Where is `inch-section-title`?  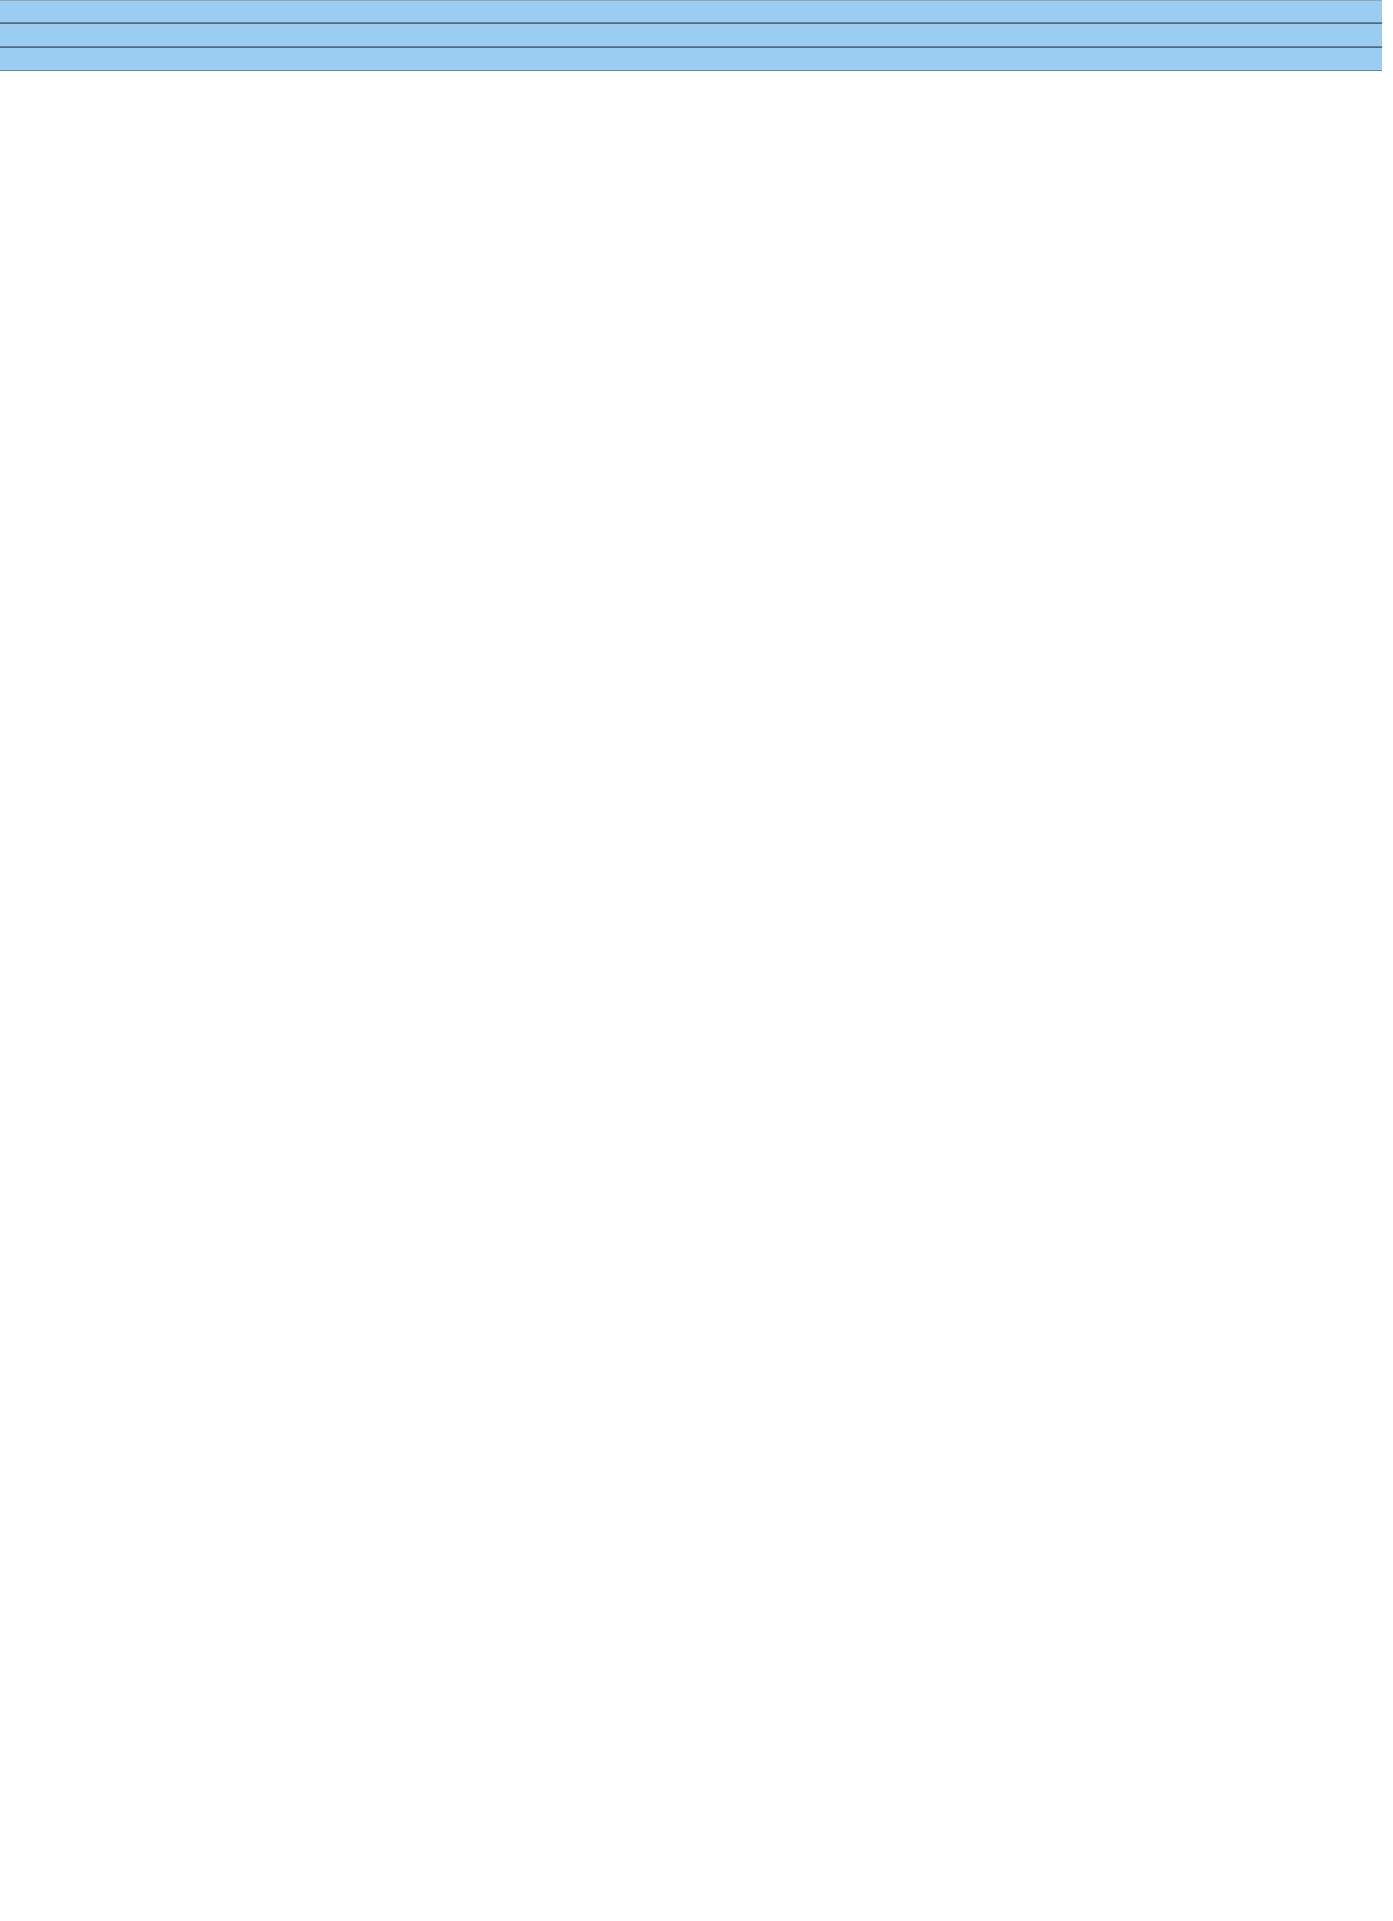 inch-section-title is located at coordinates (691, 59).